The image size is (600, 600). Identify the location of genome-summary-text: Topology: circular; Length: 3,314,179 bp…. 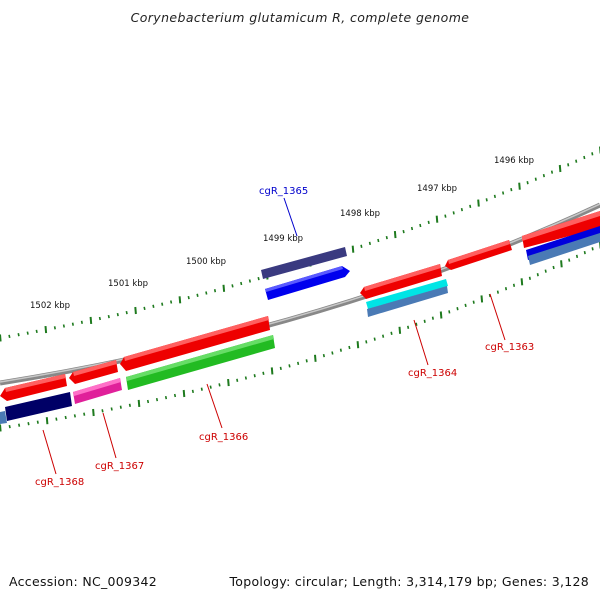
(409, 581).